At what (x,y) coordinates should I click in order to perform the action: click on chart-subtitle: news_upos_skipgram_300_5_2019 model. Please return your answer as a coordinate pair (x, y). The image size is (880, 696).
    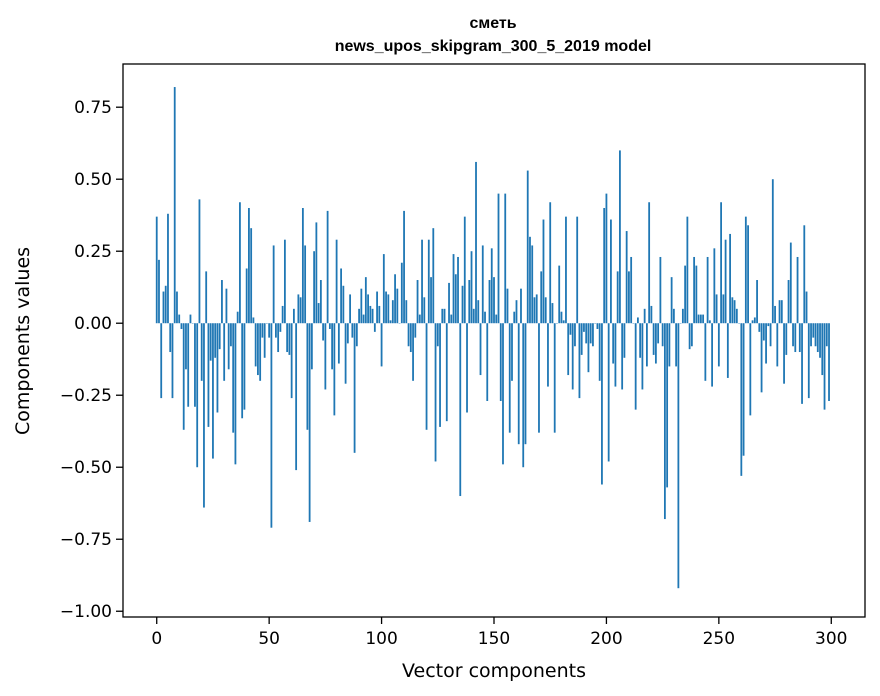
    Looking at the image, I should click on (493, 46).